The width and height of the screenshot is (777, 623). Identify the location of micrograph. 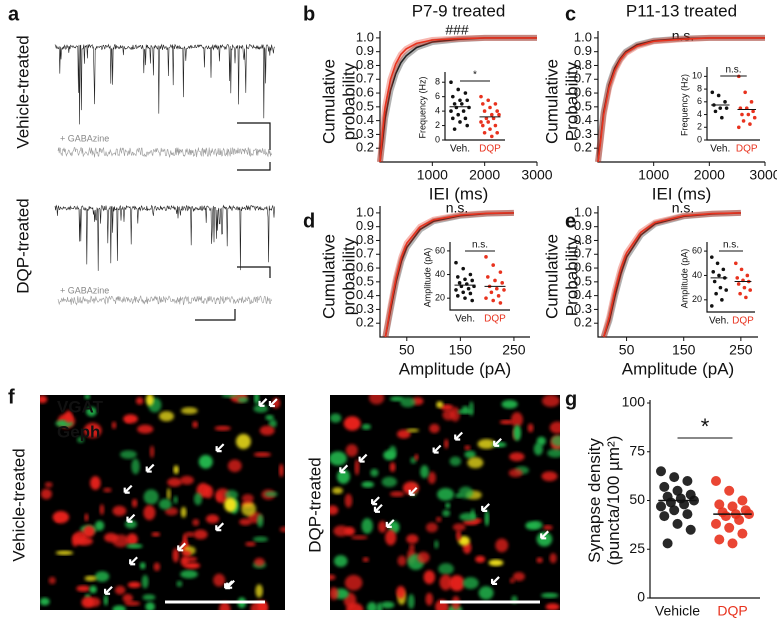
(445, 502).